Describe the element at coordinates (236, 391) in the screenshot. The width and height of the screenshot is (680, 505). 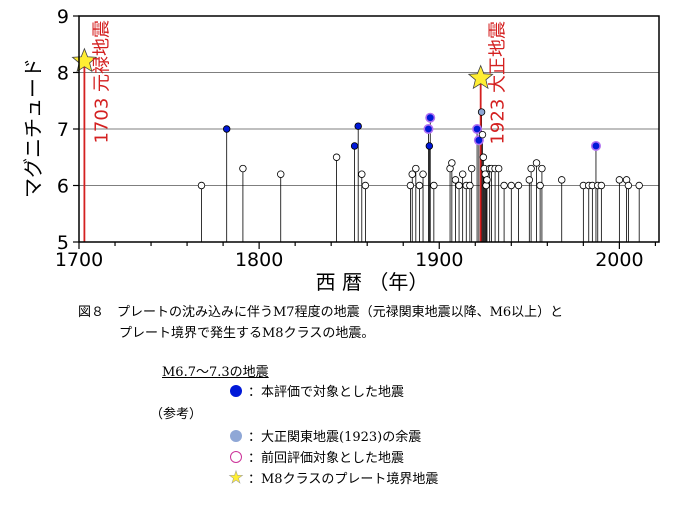
I see `main-dot-icon` at that location.